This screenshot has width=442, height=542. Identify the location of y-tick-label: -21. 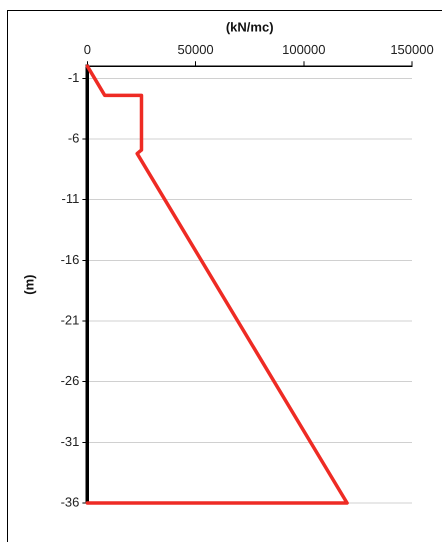
(70, 320).